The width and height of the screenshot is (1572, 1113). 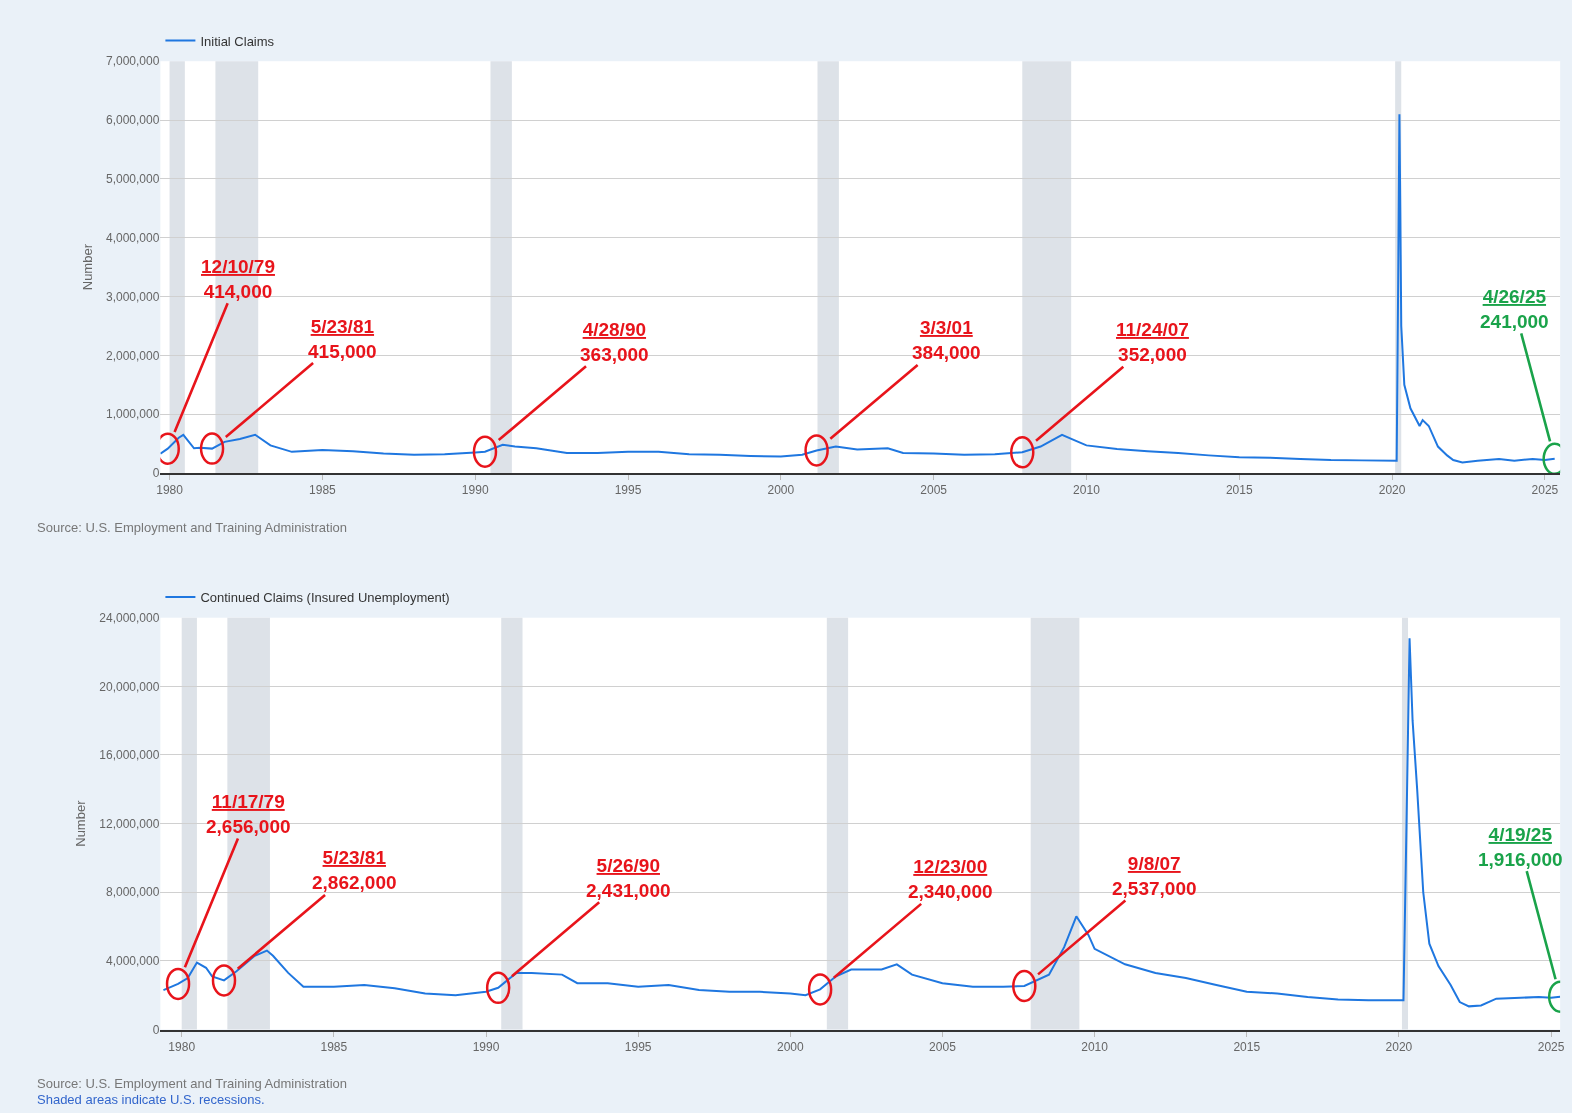 I want to click on legend-label: Initial Claims, so click(x=237, y=41).